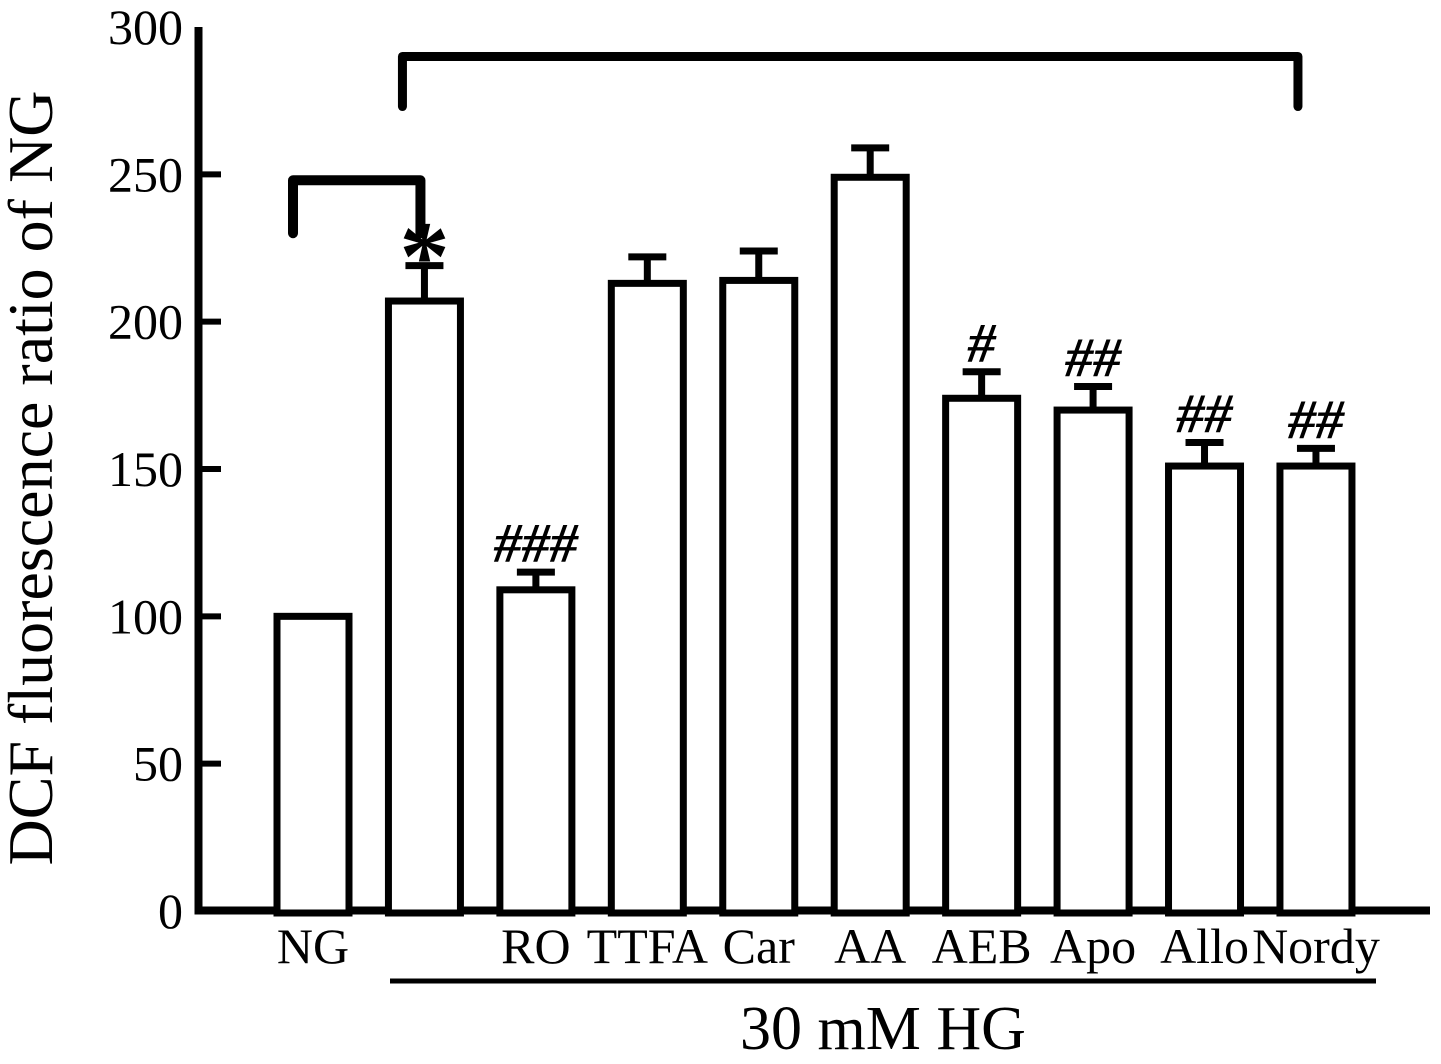  I want to click on x-tick-label: Nordy, so click(1316, 946).